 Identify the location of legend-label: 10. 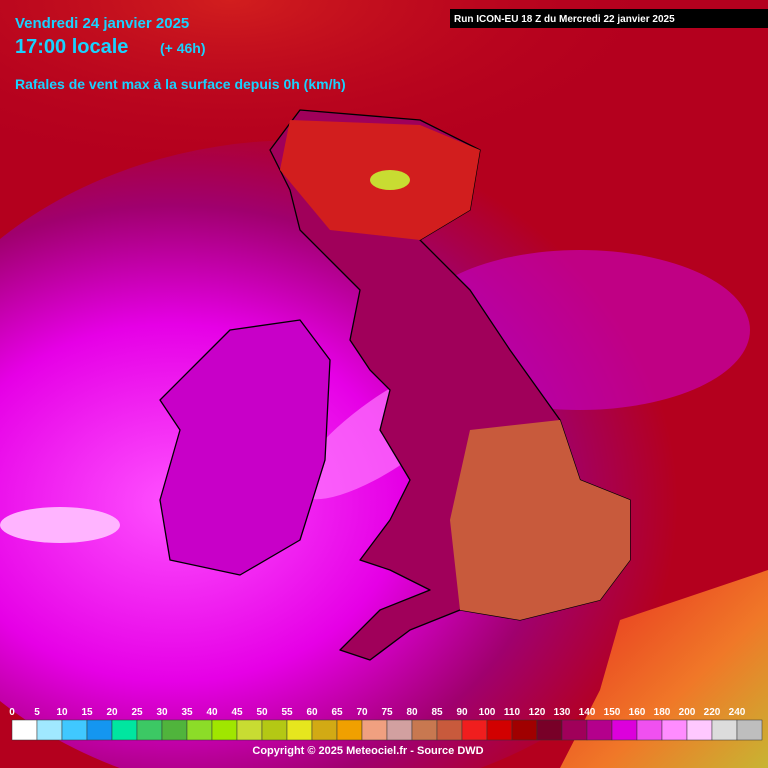
(62, 712).